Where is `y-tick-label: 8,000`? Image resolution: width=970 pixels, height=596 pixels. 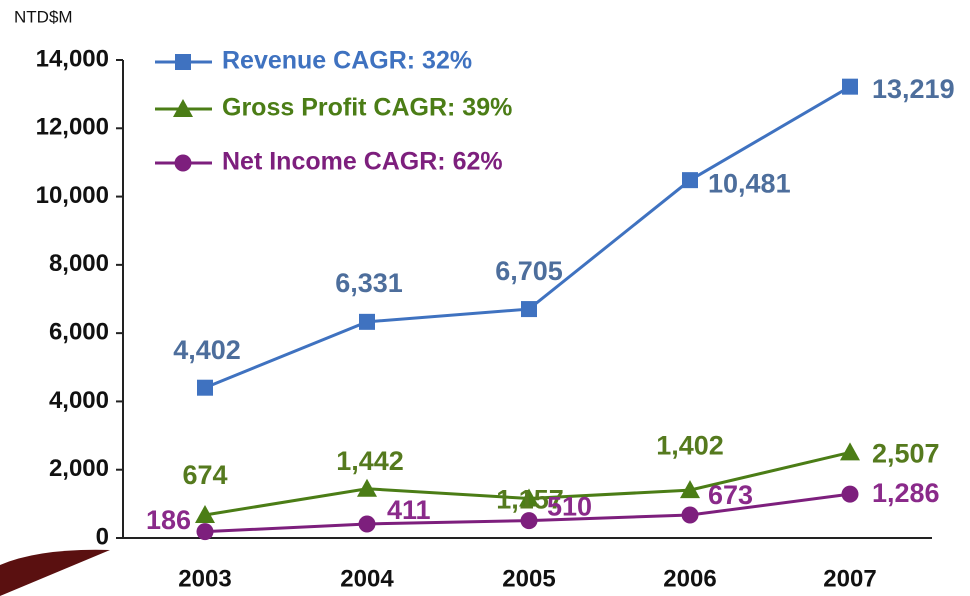
y-tick-label: 8,000 is located at coordinates (79, 263).